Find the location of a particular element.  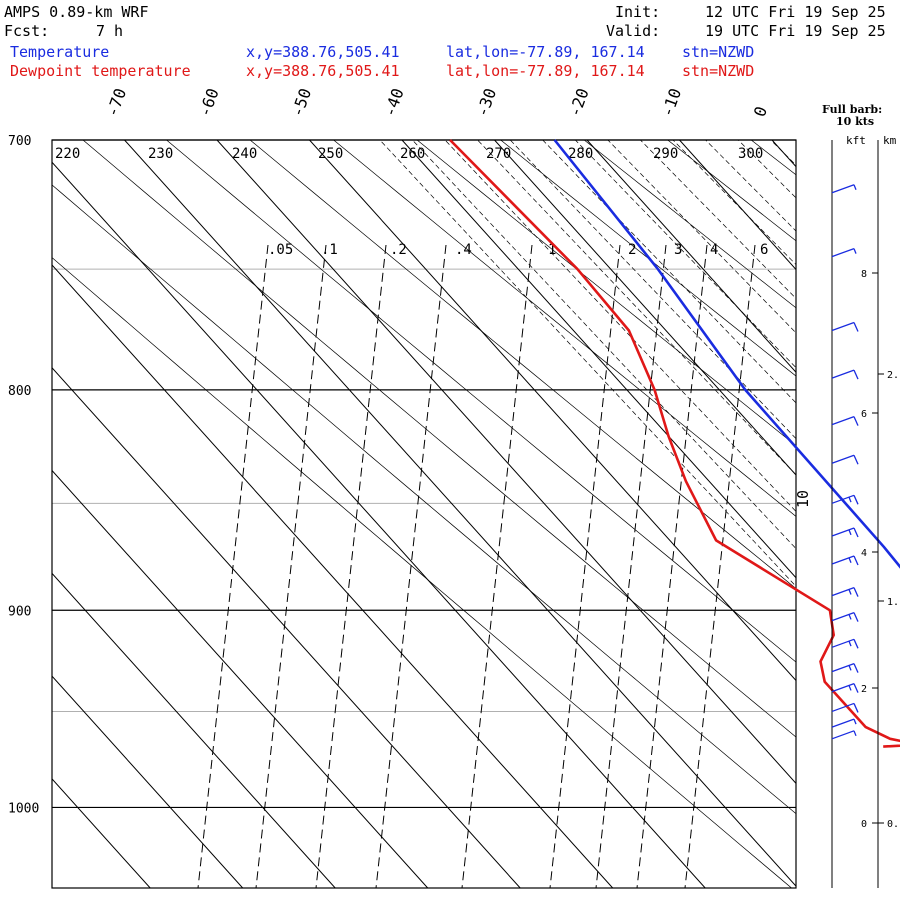

fcst-value: 7 h is located at coordinates (110, 31).